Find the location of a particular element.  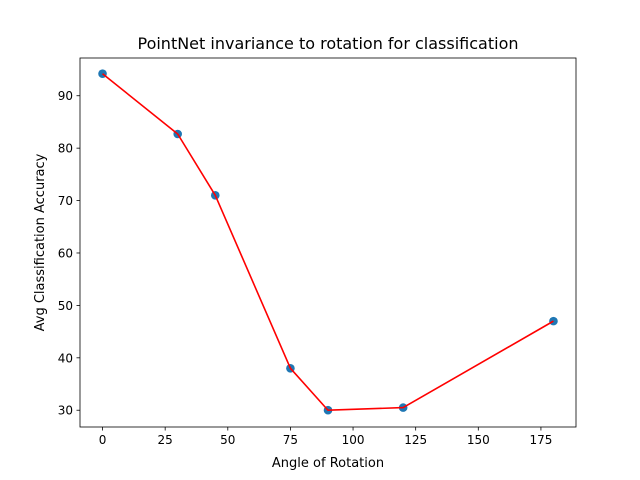

x-tick-label: 125 is located at coordinates (415, 440).